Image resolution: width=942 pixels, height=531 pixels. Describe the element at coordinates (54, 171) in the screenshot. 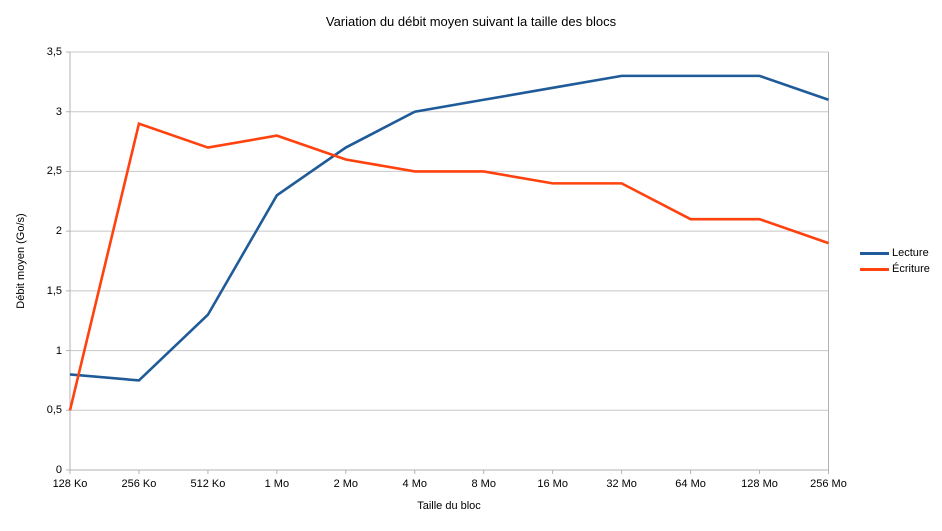

I see `y-tick-label: 2,5` at that location.